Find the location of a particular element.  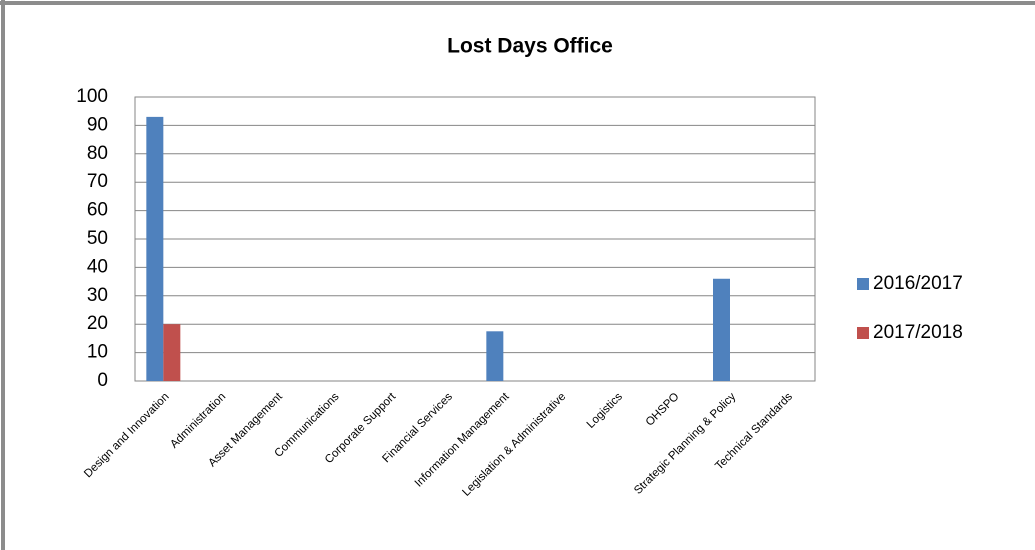

y-tick-label: 70 is located at coordinates (97, 181).